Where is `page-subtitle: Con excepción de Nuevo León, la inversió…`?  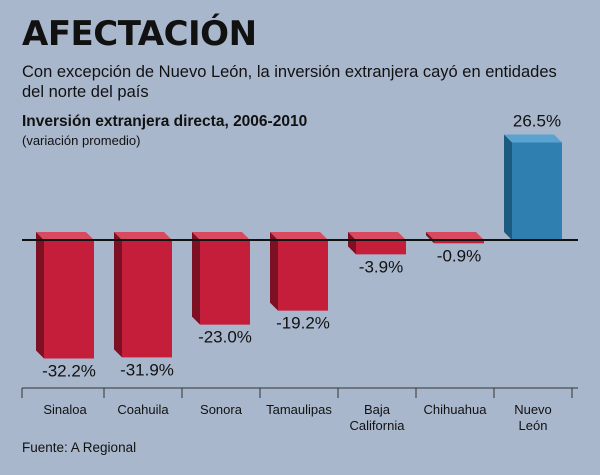 page-subtitle: Con excepción de Nuevo León, la inversió… is located at coordinates (289, 82).